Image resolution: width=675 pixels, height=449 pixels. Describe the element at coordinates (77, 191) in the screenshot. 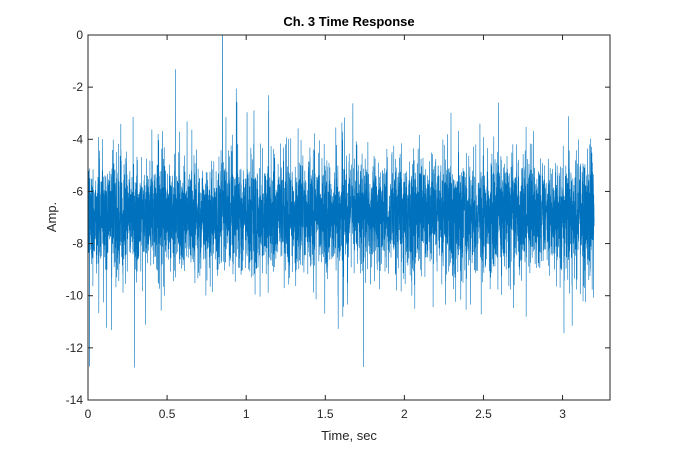

I see `y-tick-label: -6` at that location.